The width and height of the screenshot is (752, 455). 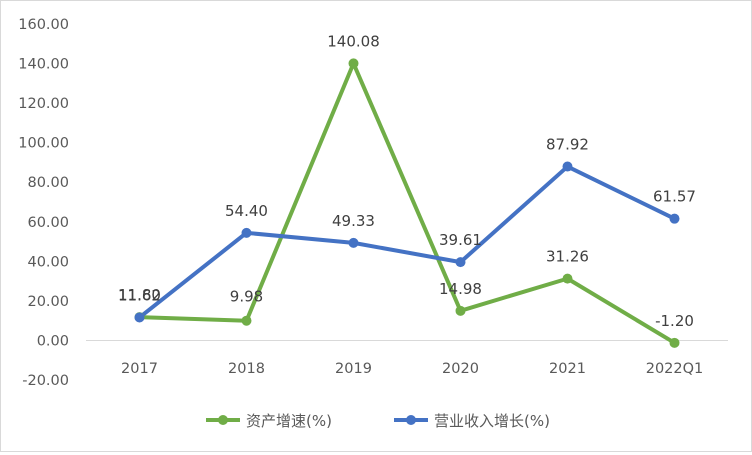 What do you see at coordinates (460, 240) in the screenshot?
I see `data-label: 39.61` at bounding box center [460, 240].